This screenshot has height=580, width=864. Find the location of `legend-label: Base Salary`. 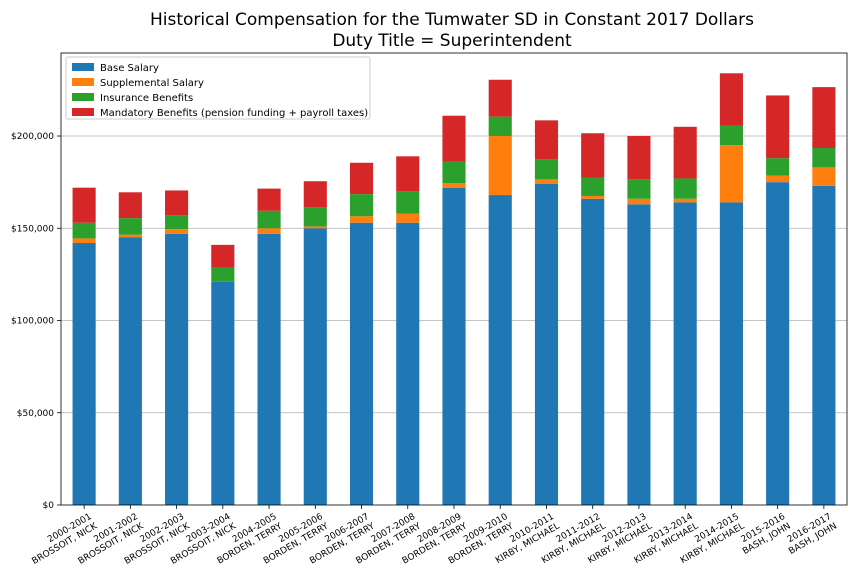

legend-label: Base Salary is located at coordinates (129, 68).